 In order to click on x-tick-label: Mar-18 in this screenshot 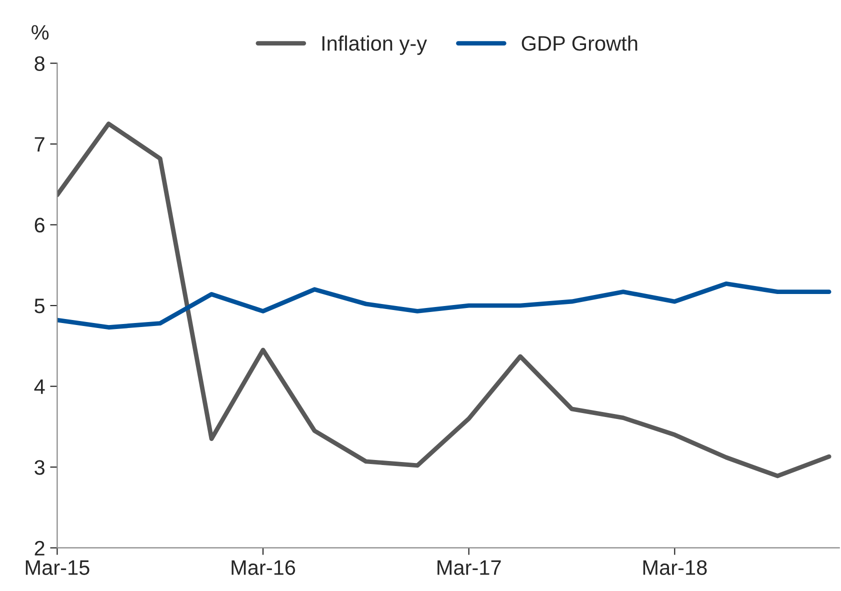, I will do `click(675, 567)`.